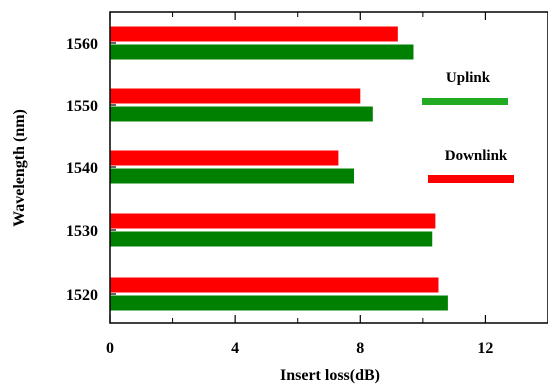 Image resolution: width=548 pixels, height=385 pixels. I want to click on y-tick-label-1530: 1530, so click(82, 231).